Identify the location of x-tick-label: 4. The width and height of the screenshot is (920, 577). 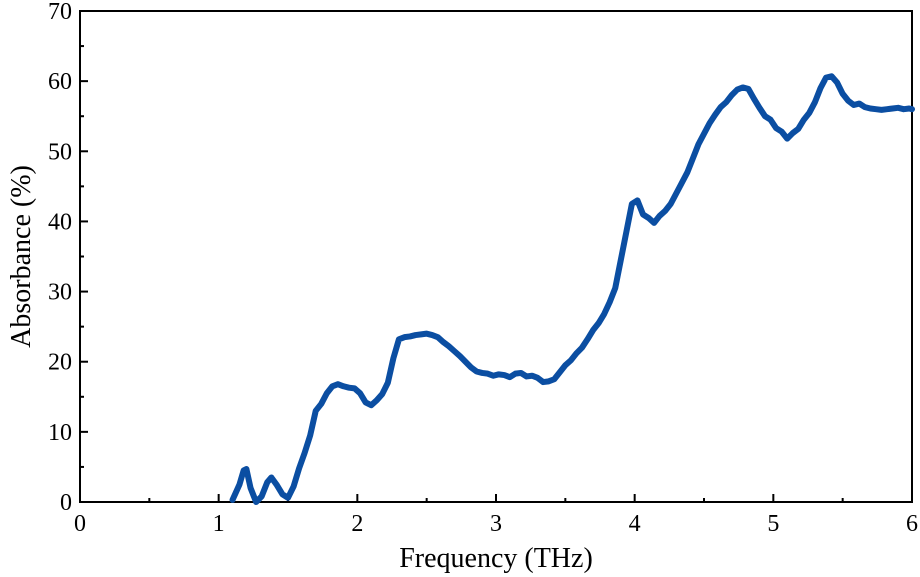
(635, 524).